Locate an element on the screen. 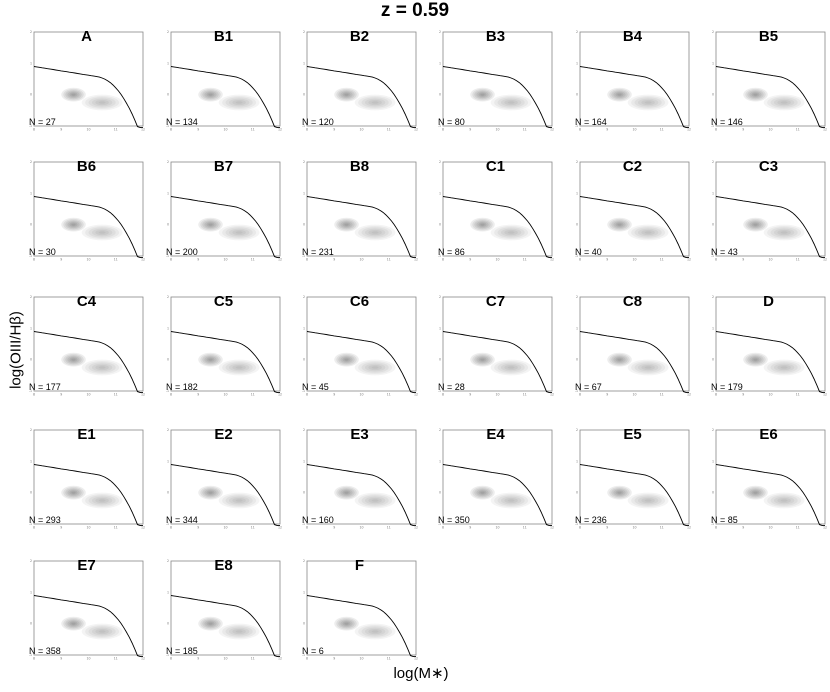 Image resolution: width=830 pixels, height=692 pixels. panel-f: 2 1 0 -1 8 9 10 11 12 F N = 6 is located at coordinates (359, 608).